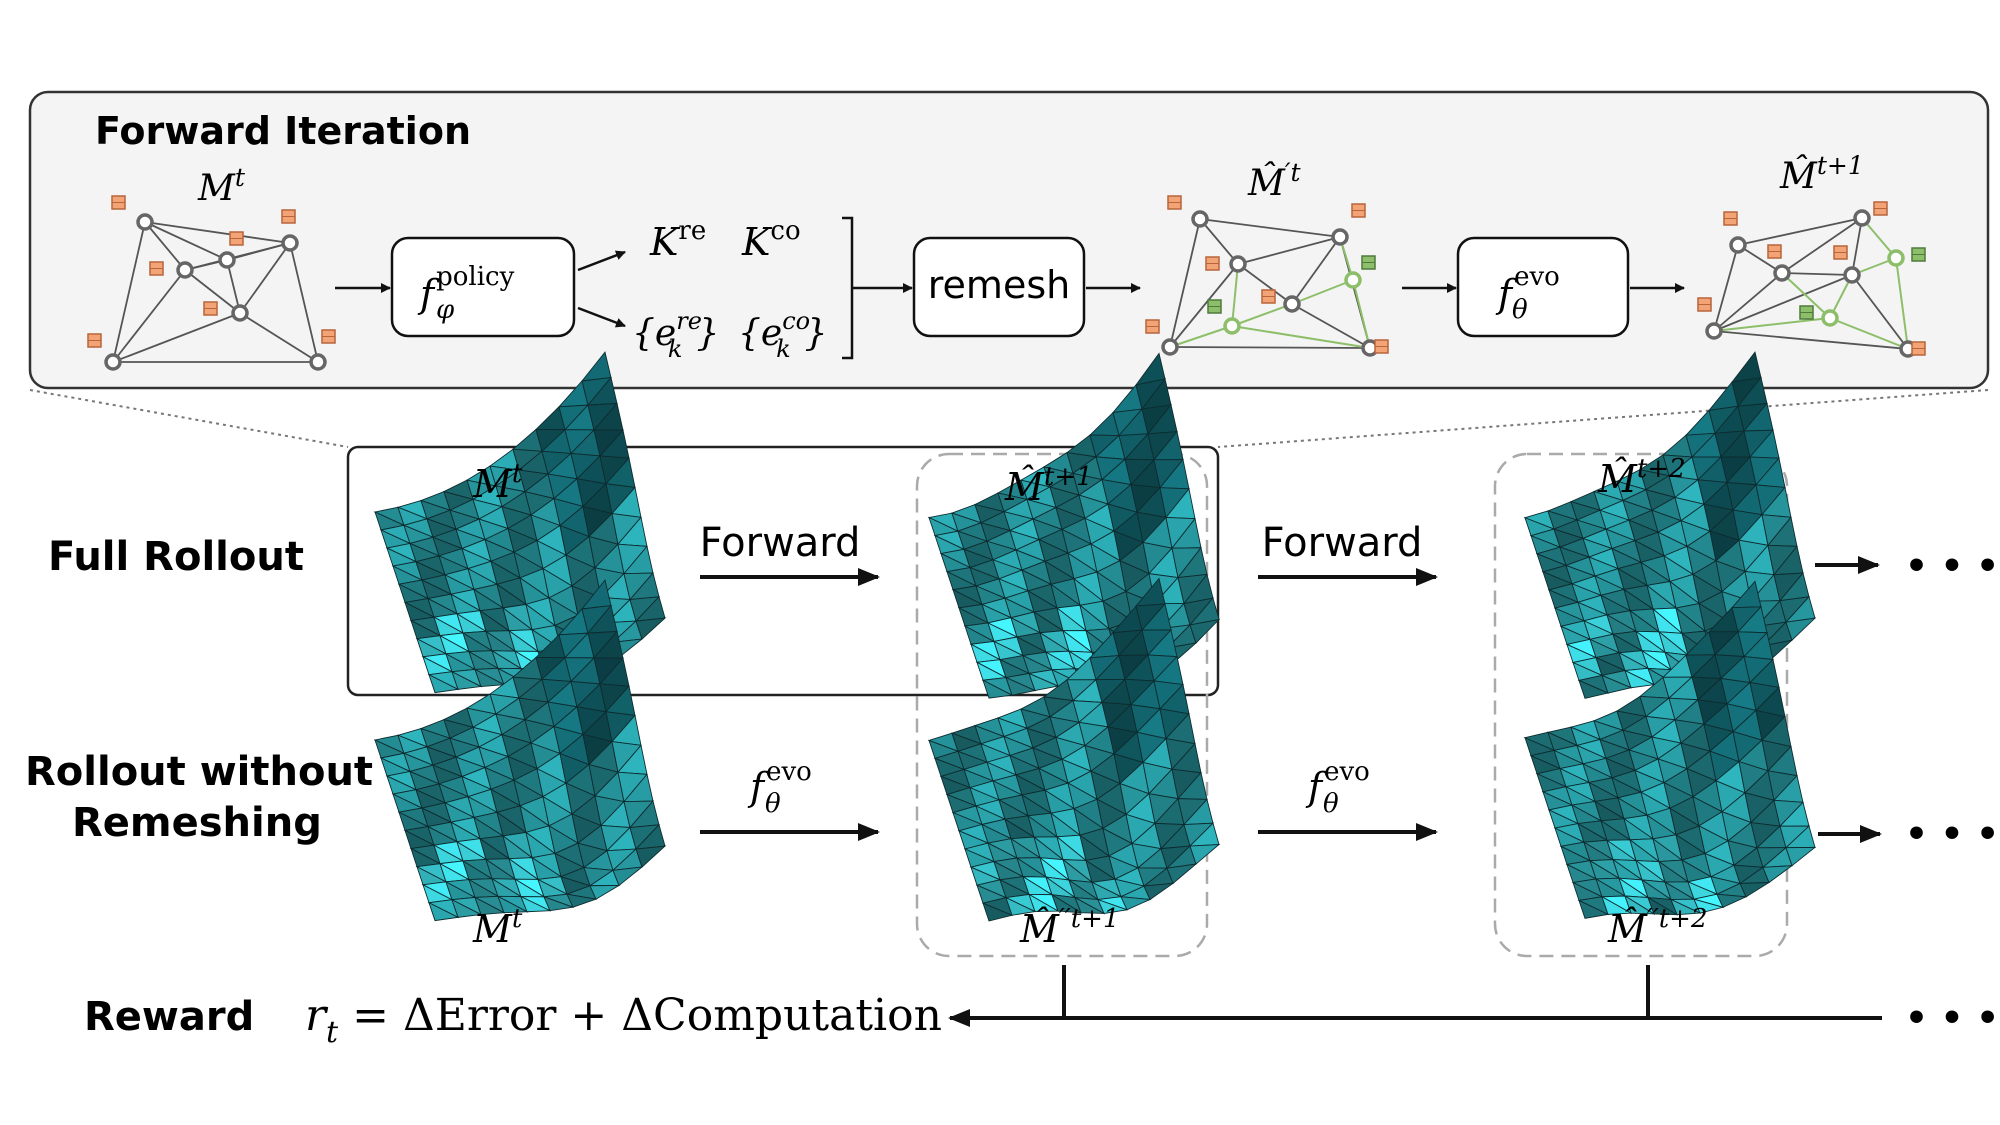  Describe the element at coordinates (1811, 279) in the screenshot. I see `graph-m-hat-t1` at that location.